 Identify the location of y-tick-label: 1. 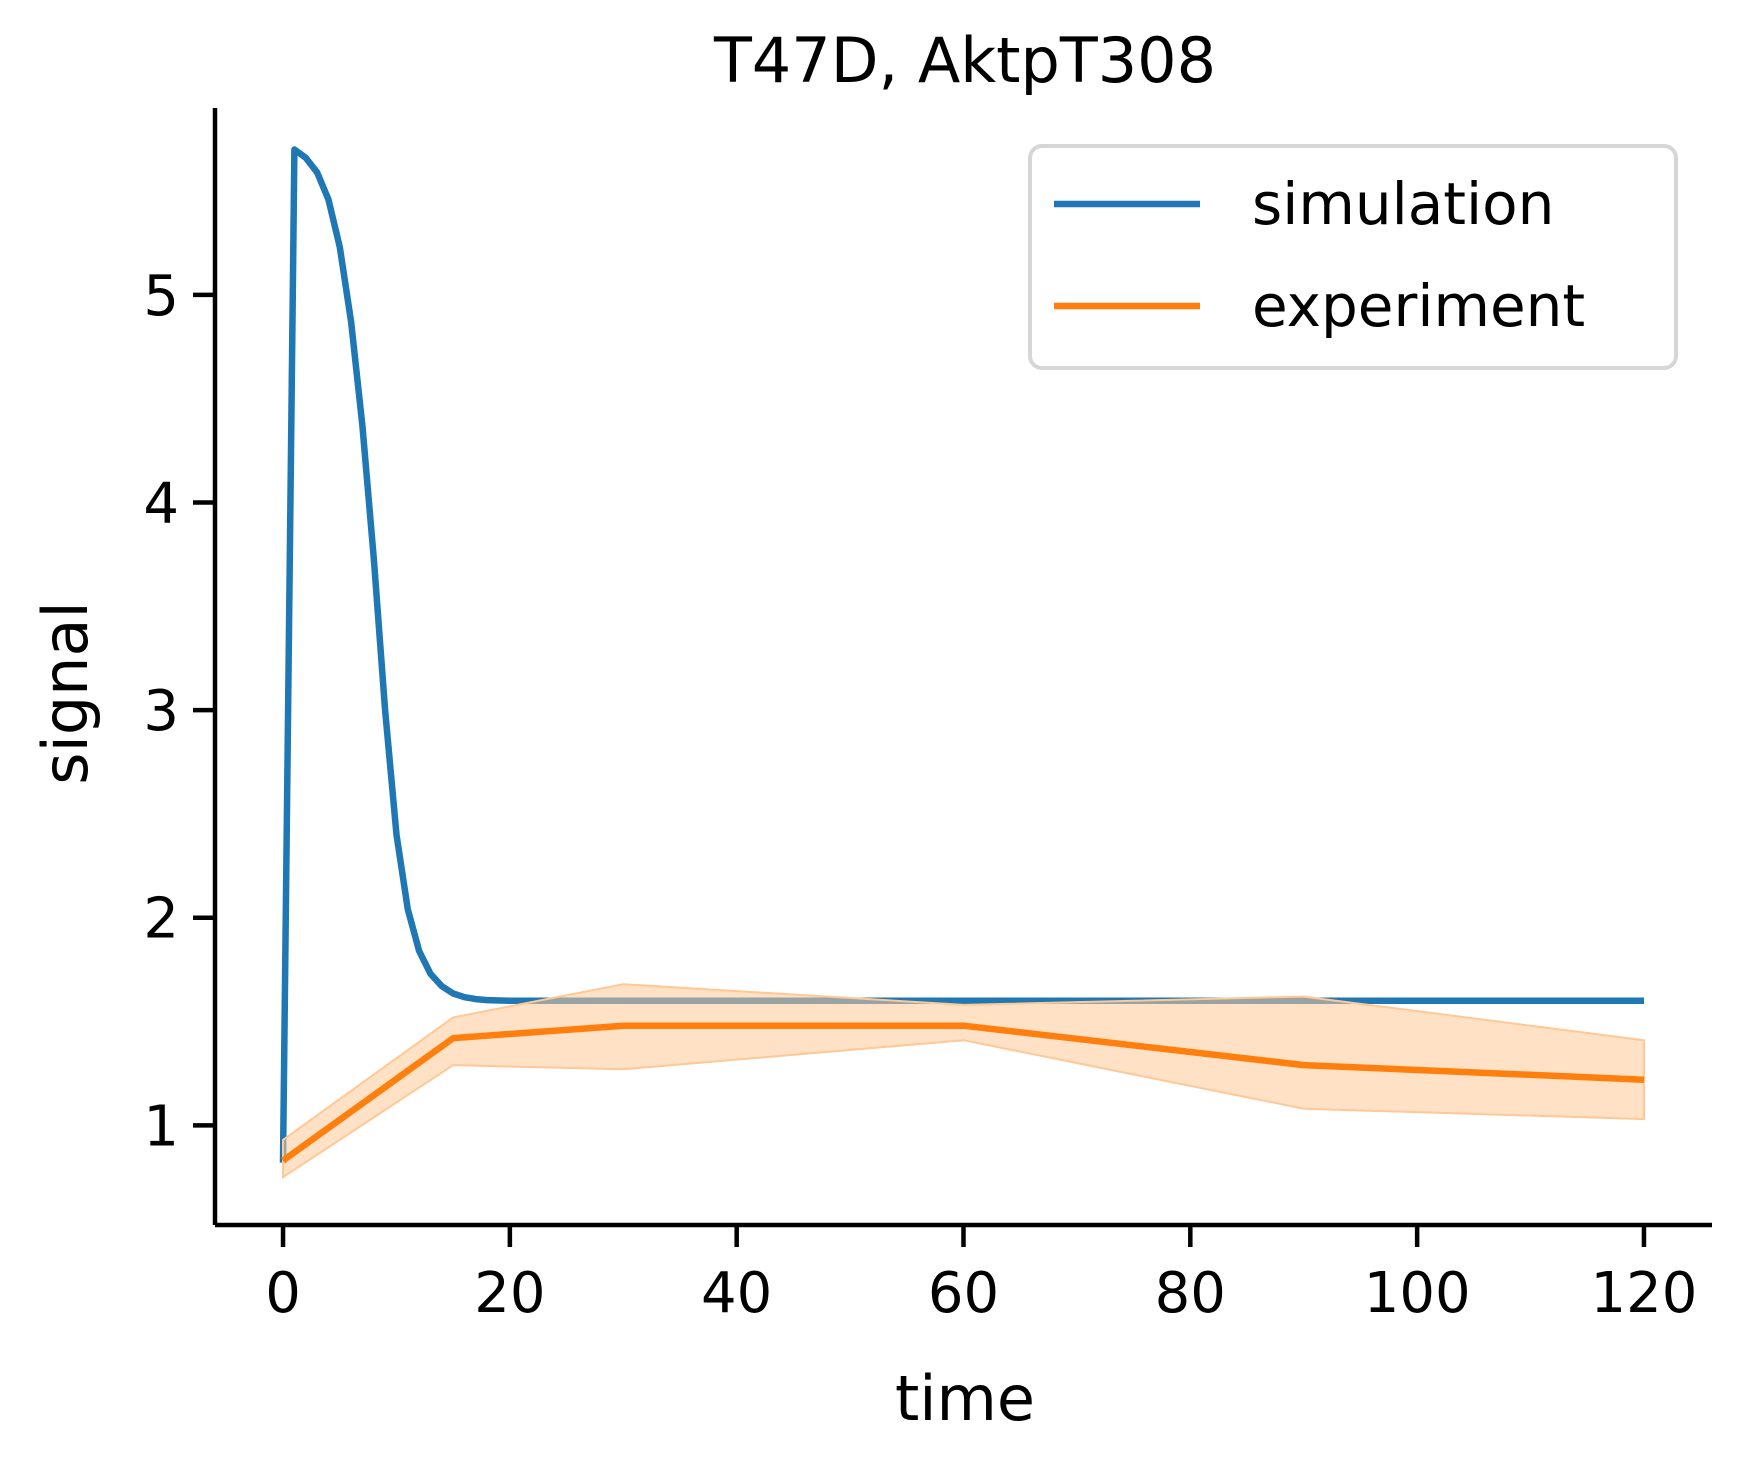
(161, 1126).